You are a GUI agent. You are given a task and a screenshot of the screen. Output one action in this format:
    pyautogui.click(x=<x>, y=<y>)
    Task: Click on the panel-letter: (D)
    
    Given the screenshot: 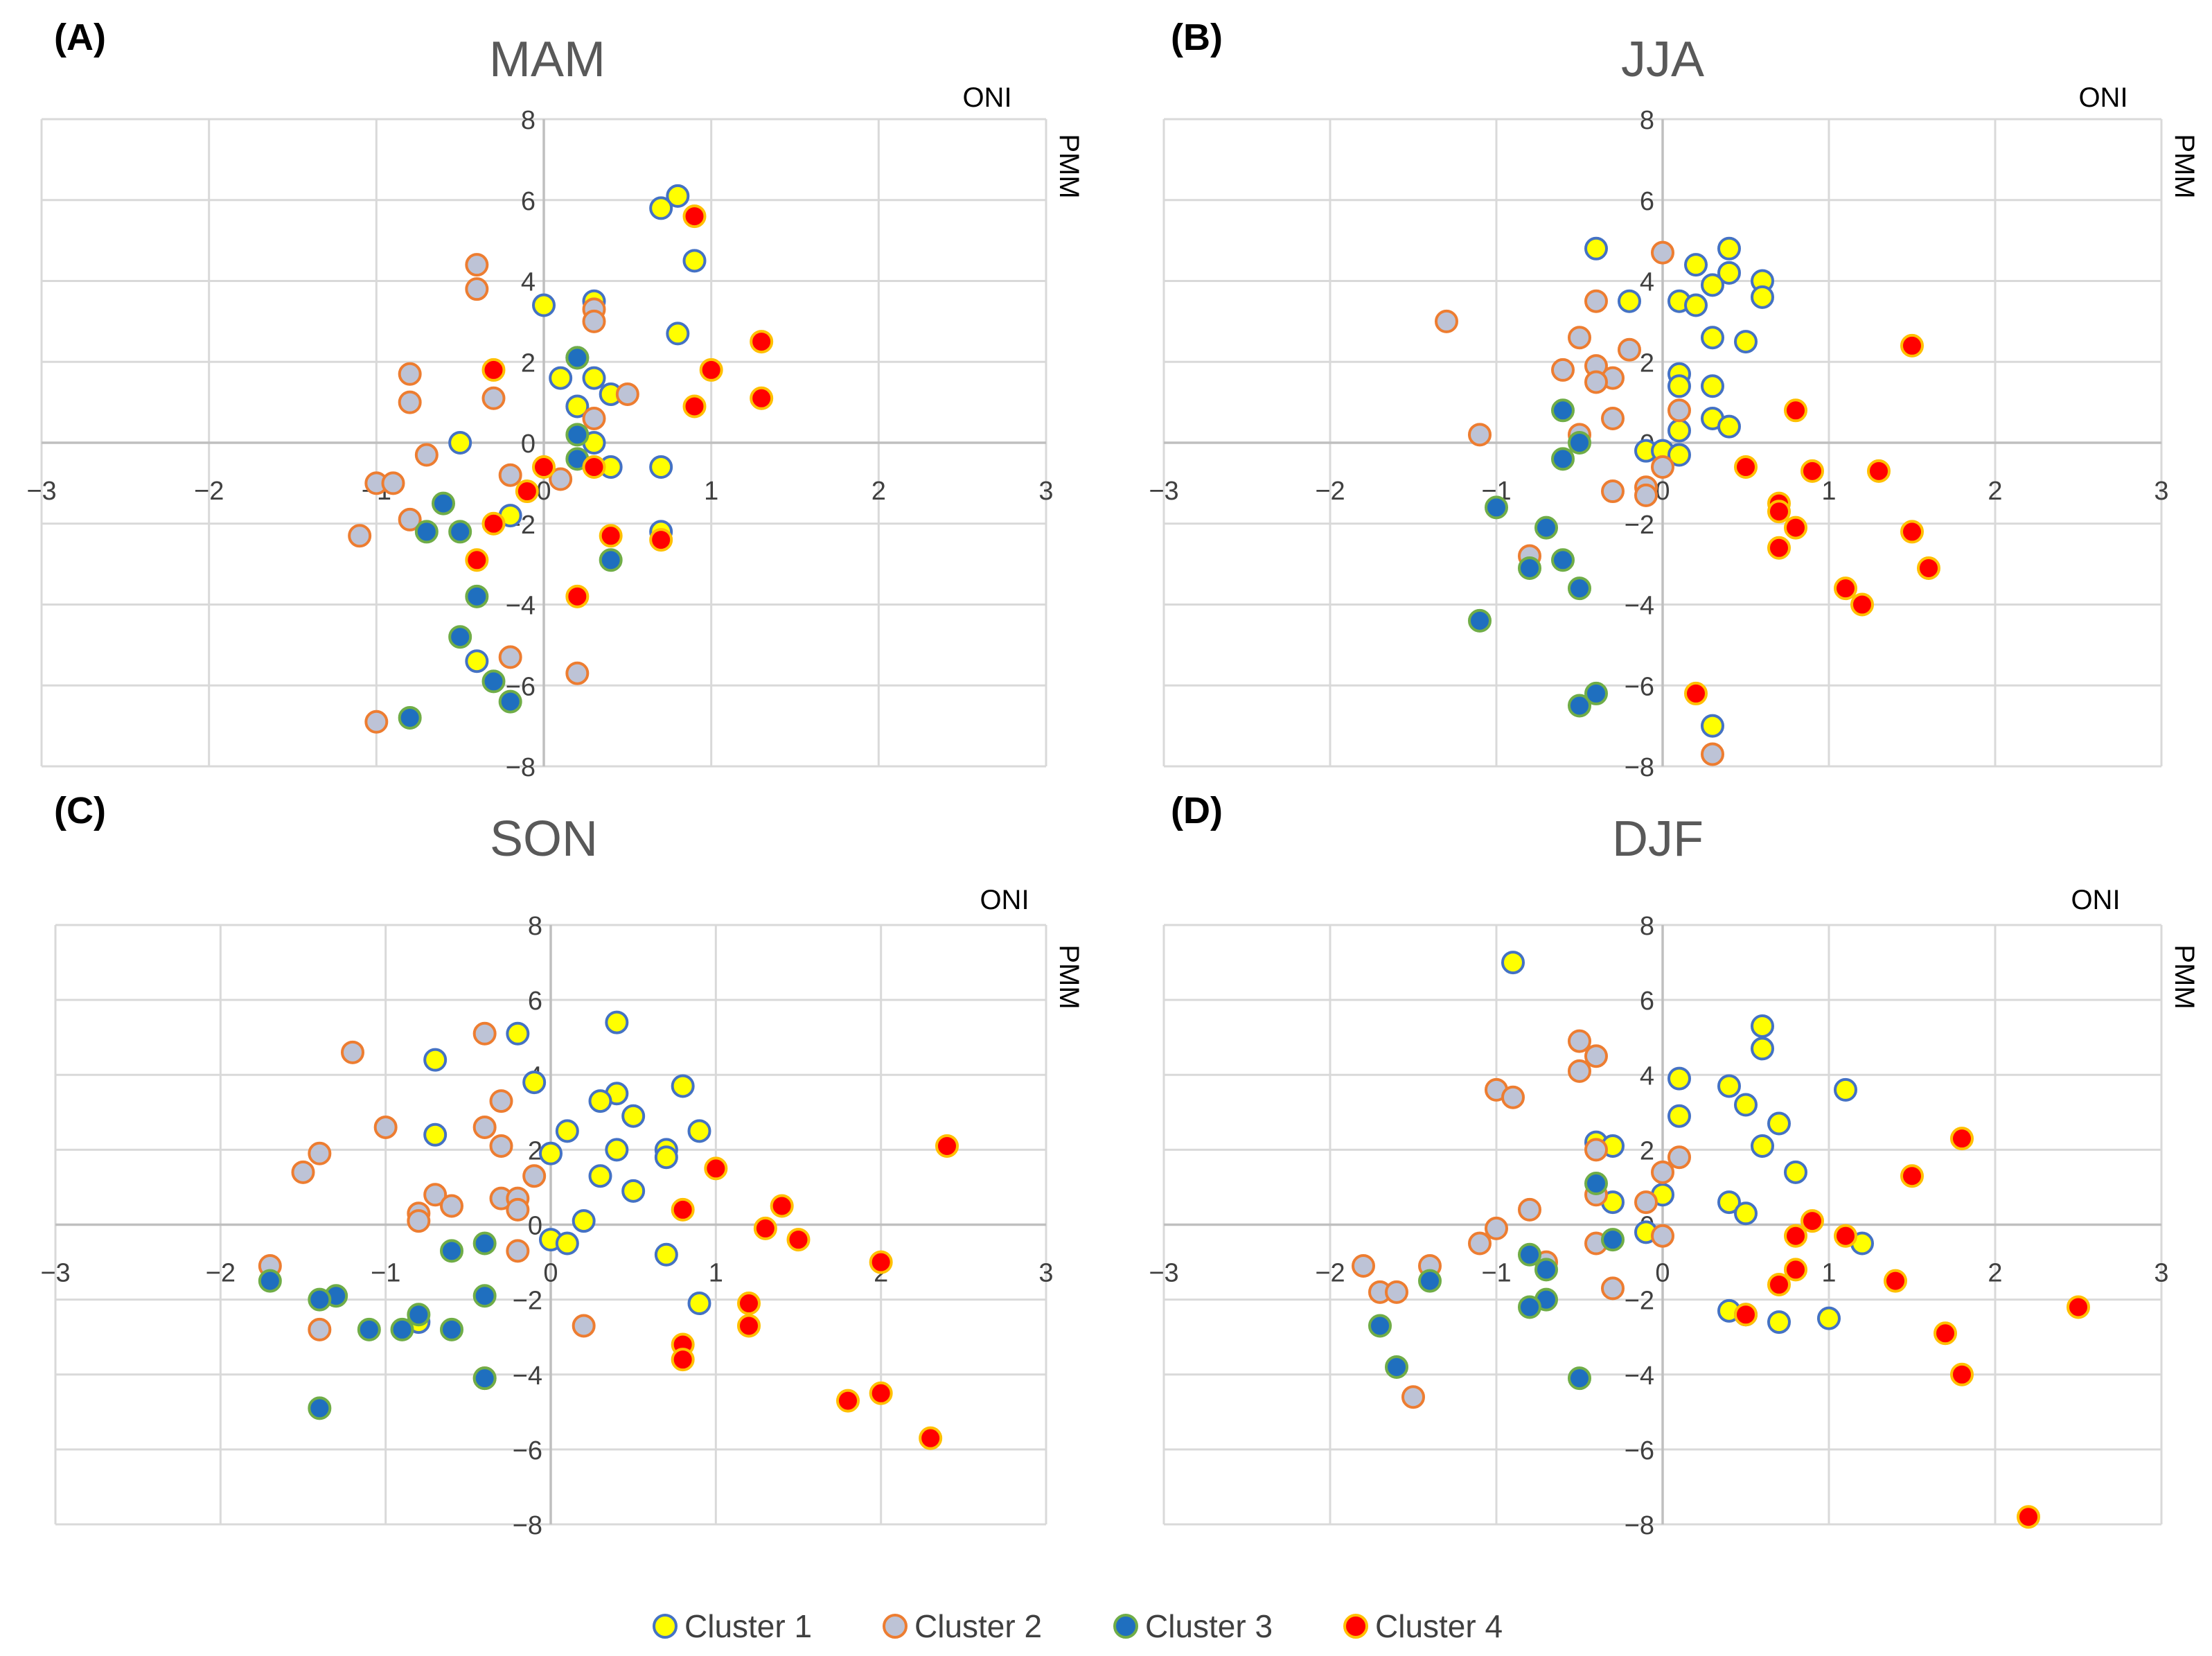 What is the action you would take?
    pyautogui.click(x=1197, y=810)
    